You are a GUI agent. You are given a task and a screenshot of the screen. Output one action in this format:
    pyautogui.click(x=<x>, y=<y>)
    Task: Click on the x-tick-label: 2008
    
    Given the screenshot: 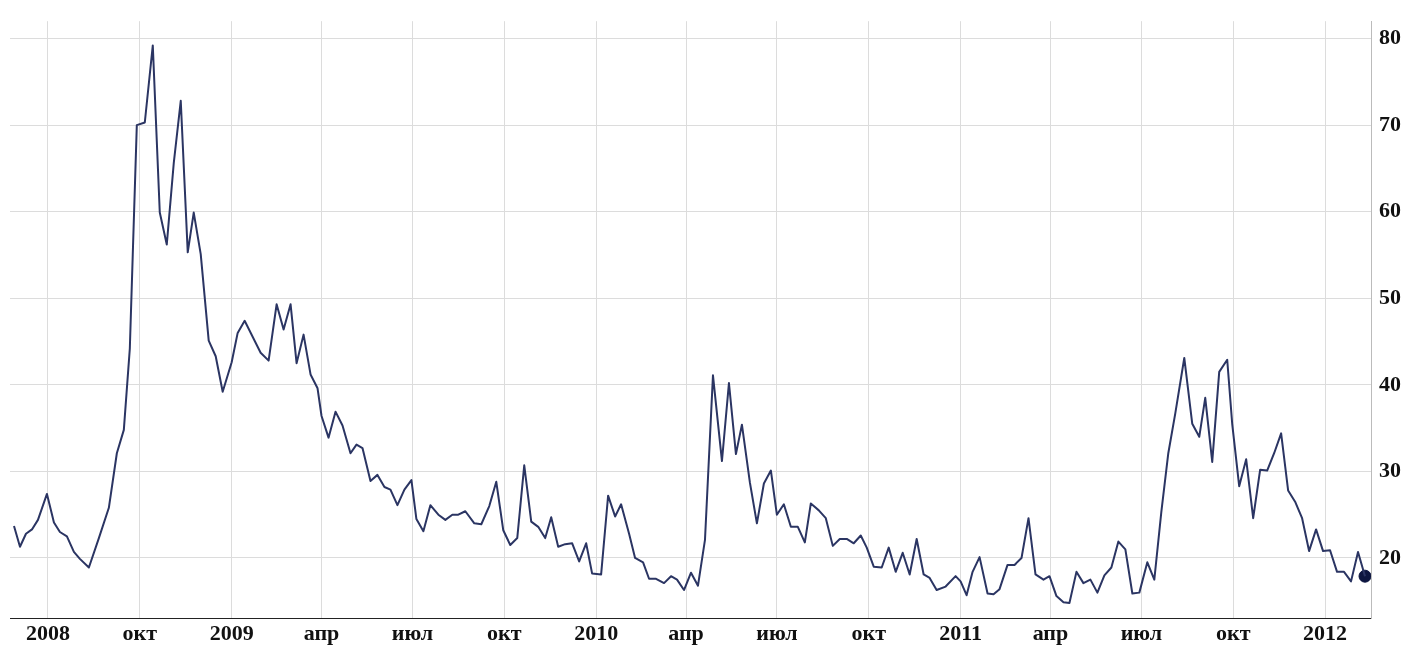 What is the action you would take?
    pyautogui.click(x=47, y=633)
    